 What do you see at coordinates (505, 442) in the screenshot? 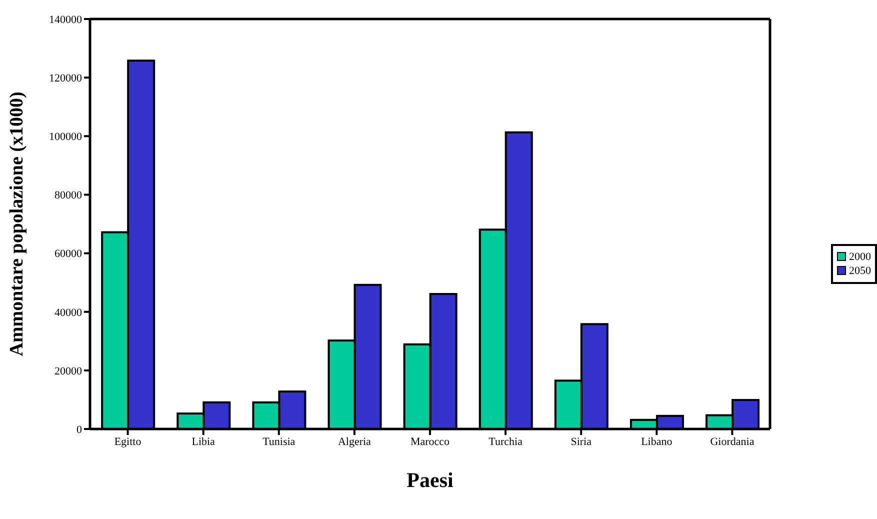
I see `x-tick-label: Turchia` at bounding box center [505, 442].